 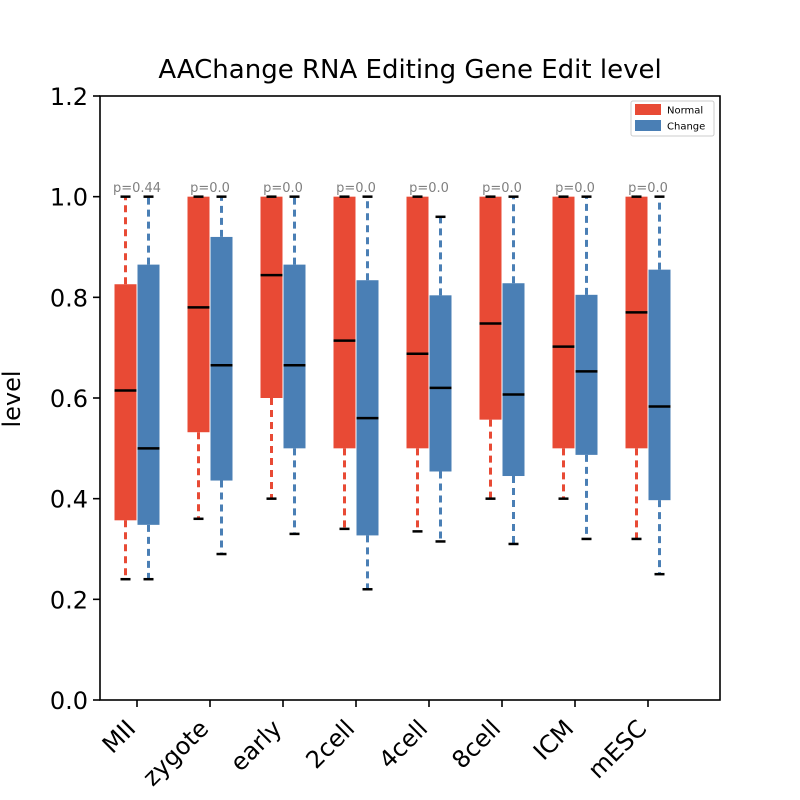 I want to click on y-axis-label: level, so click(x=13, y=398).